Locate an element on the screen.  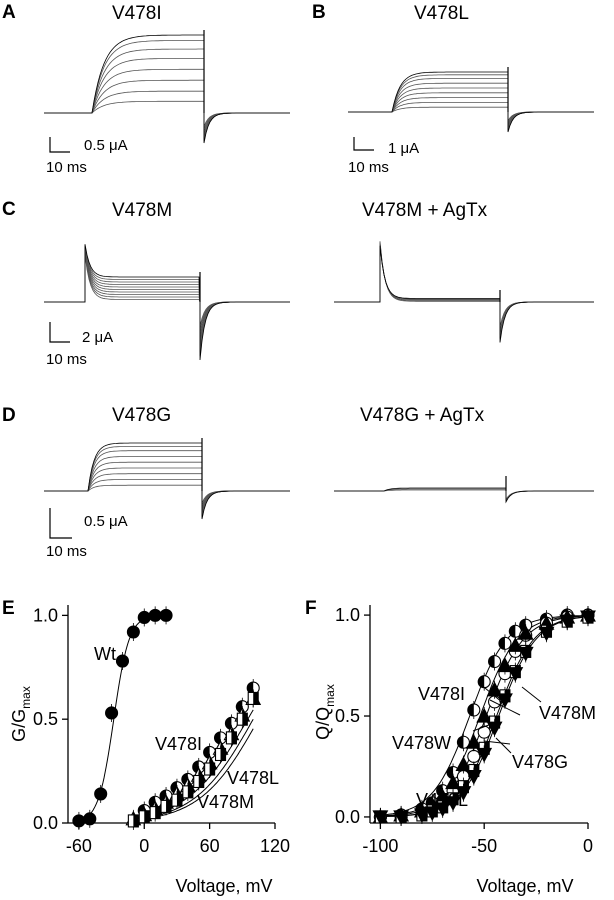
chart-e-ylabel: G/Gmax is located at coordinates (21, 714).